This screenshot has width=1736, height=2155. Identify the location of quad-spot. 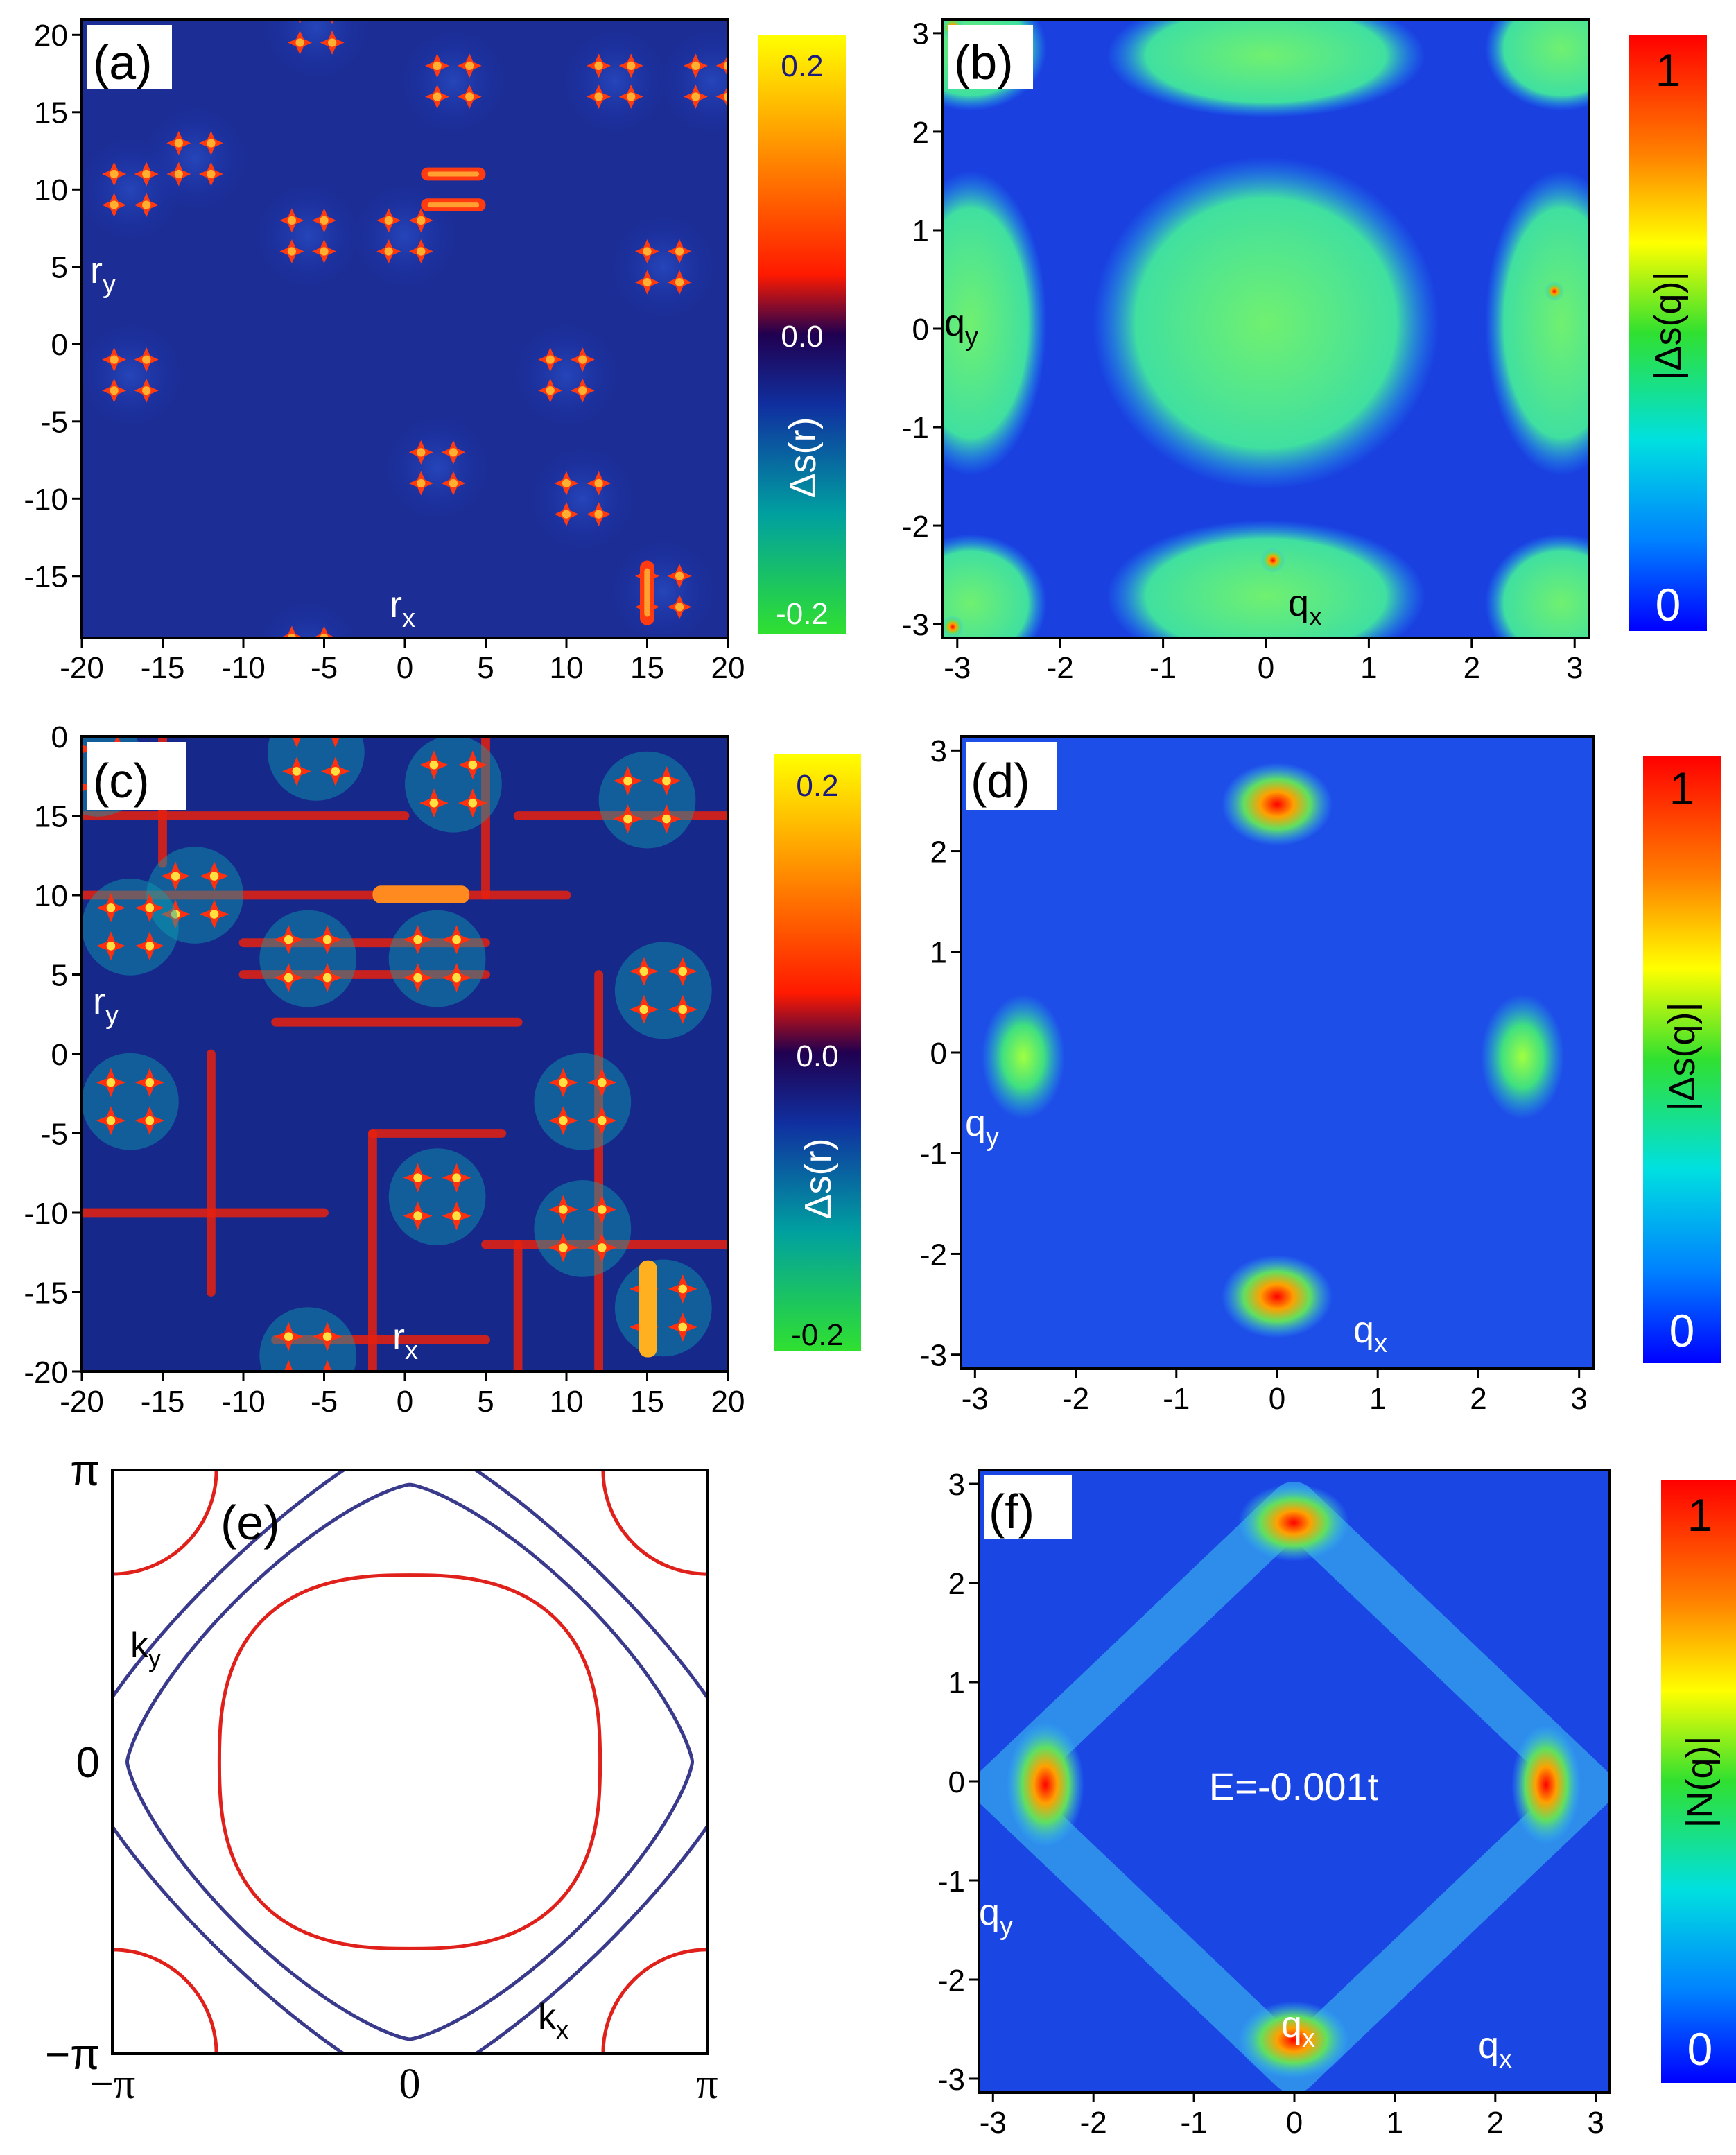
(291, 632).